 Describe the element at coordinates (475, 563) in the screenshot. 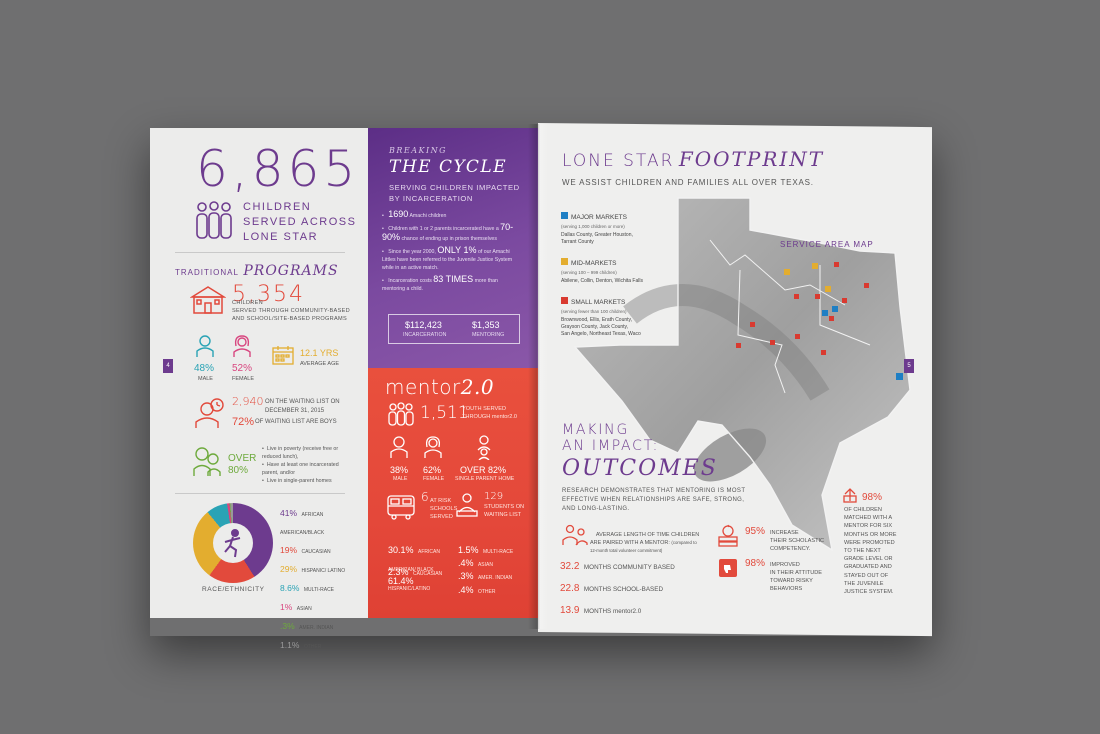

I see `race-item: .4% ASIAN` at that location.